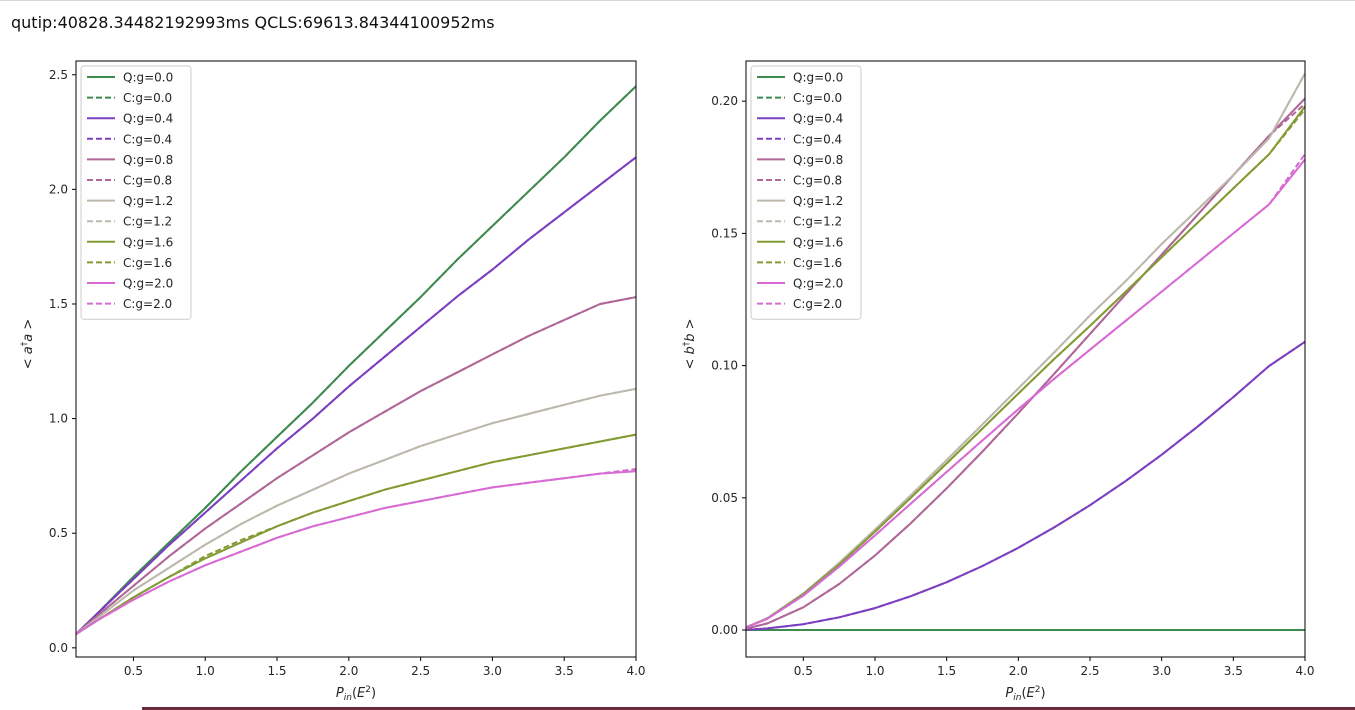  I want to click on y-tick-label: 1.0, so click(58, 419).